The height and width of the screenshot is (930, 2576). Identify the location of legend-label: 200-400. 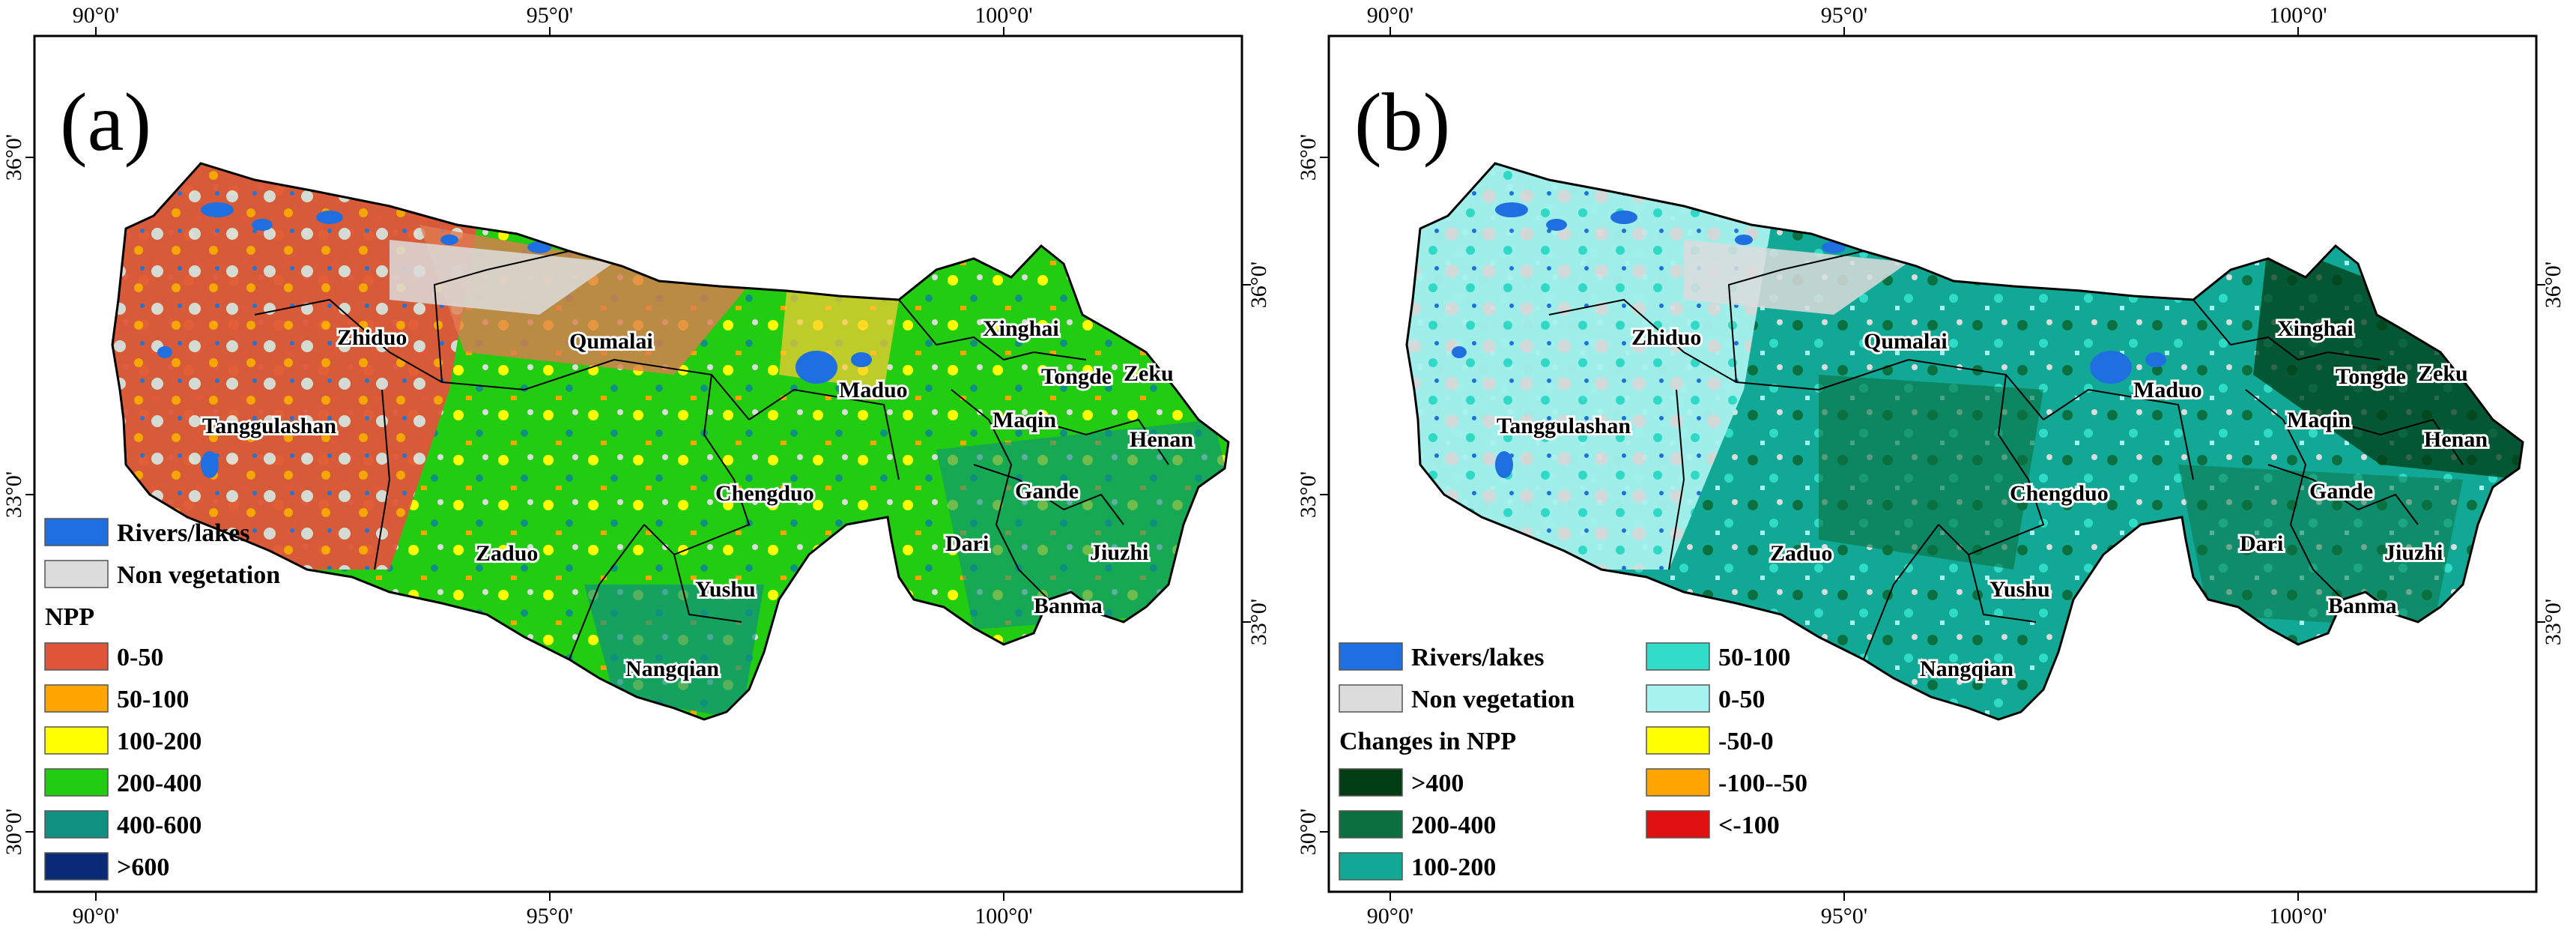
(159, 783).